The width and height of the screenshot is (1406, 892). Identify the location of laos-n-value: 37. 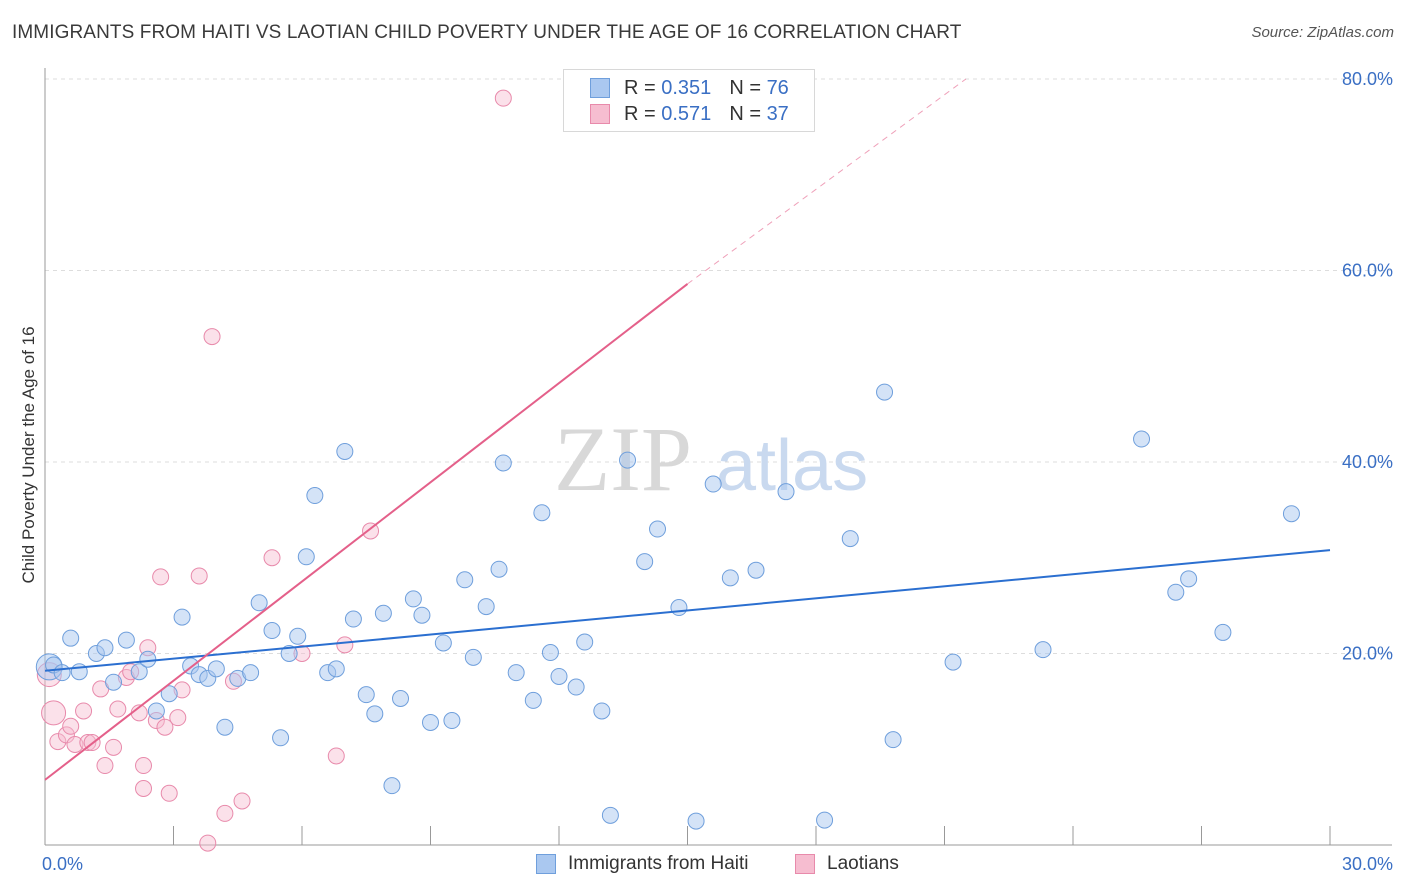
(777, 113).